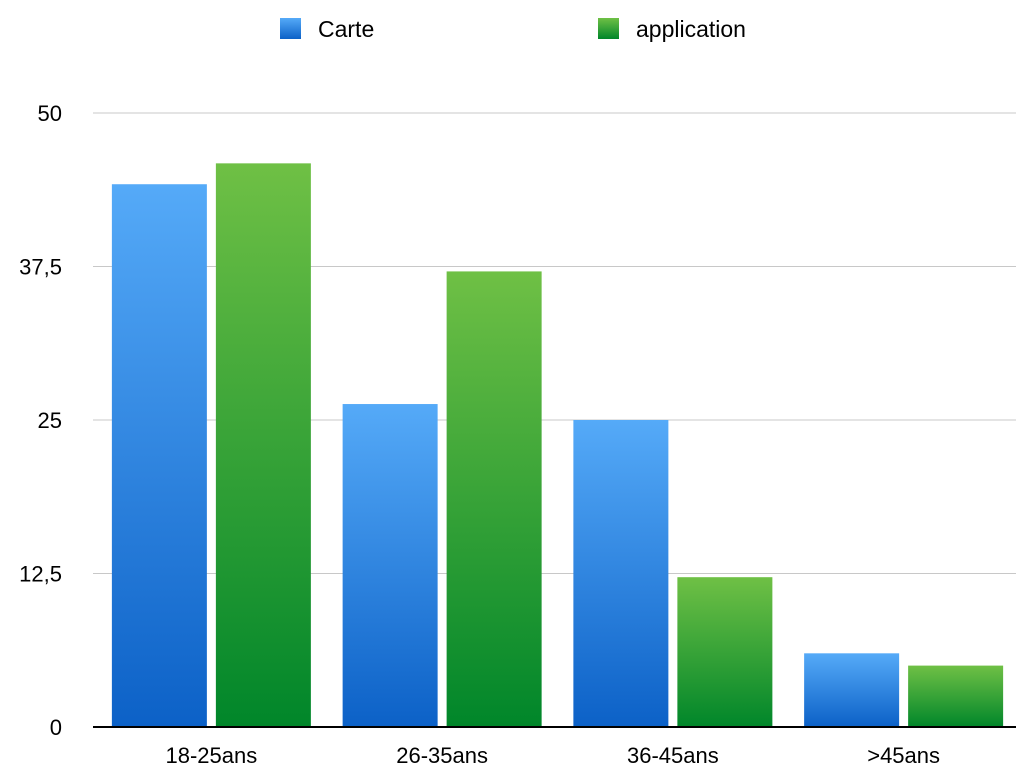 The height and width of the screenshot is (772, 1019). Describe the element at coordinates (691, 29) in the screenshot. I see `legend-label: application` at that location.